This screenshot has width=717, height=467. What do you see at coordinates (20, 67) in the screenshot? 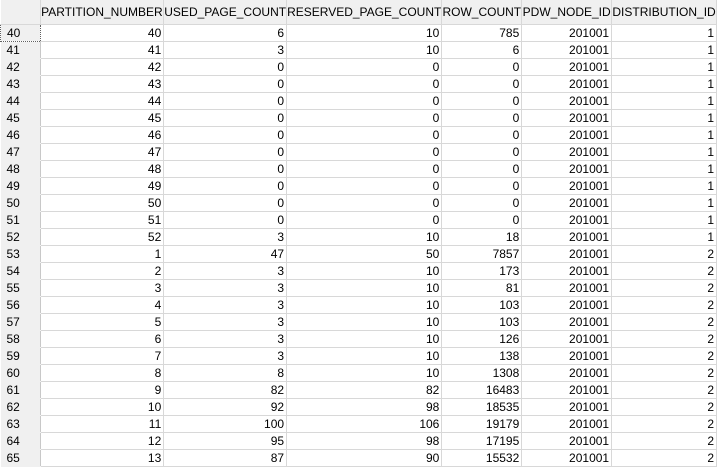
I see `row-number-cell: 42` at bounding box center [20, 67].